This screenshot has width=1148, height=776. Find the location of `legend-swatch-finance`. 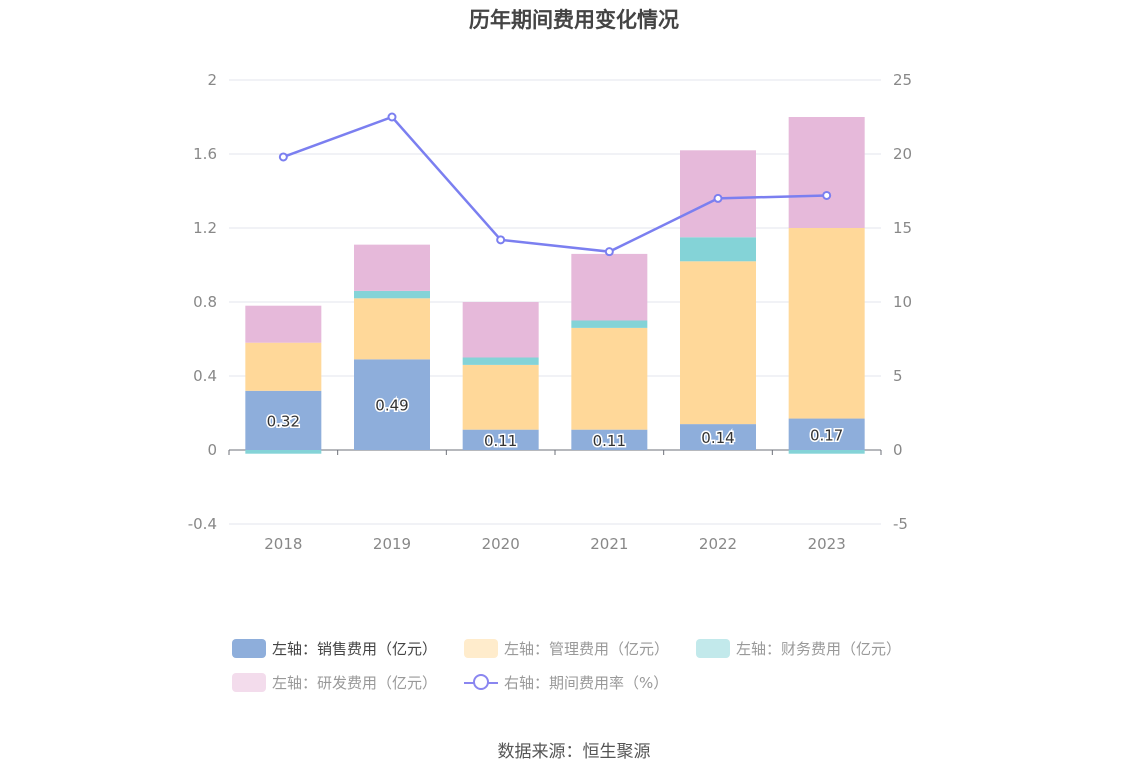

legend-swatch-finance is located at coordinates (713, 648).